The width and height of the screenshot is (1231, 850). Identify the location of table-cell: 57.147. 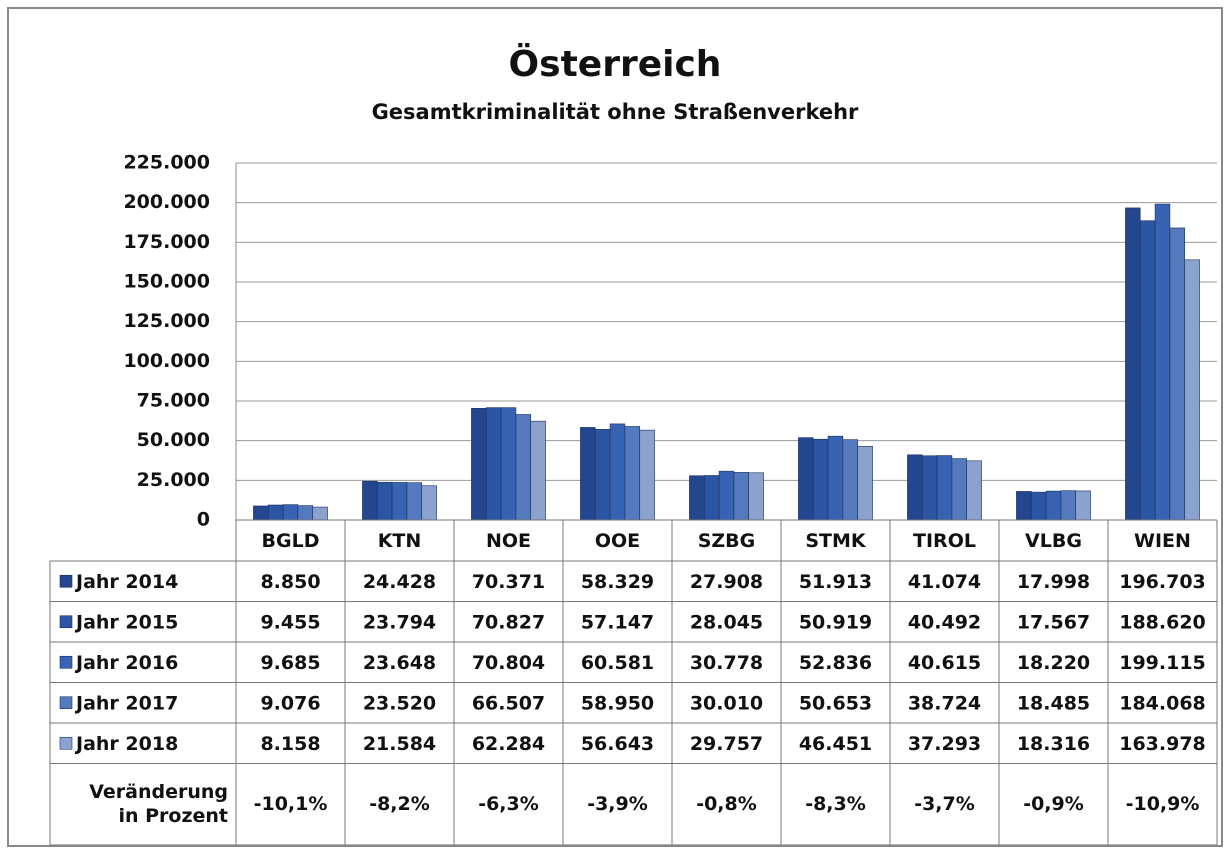
(617, 622).